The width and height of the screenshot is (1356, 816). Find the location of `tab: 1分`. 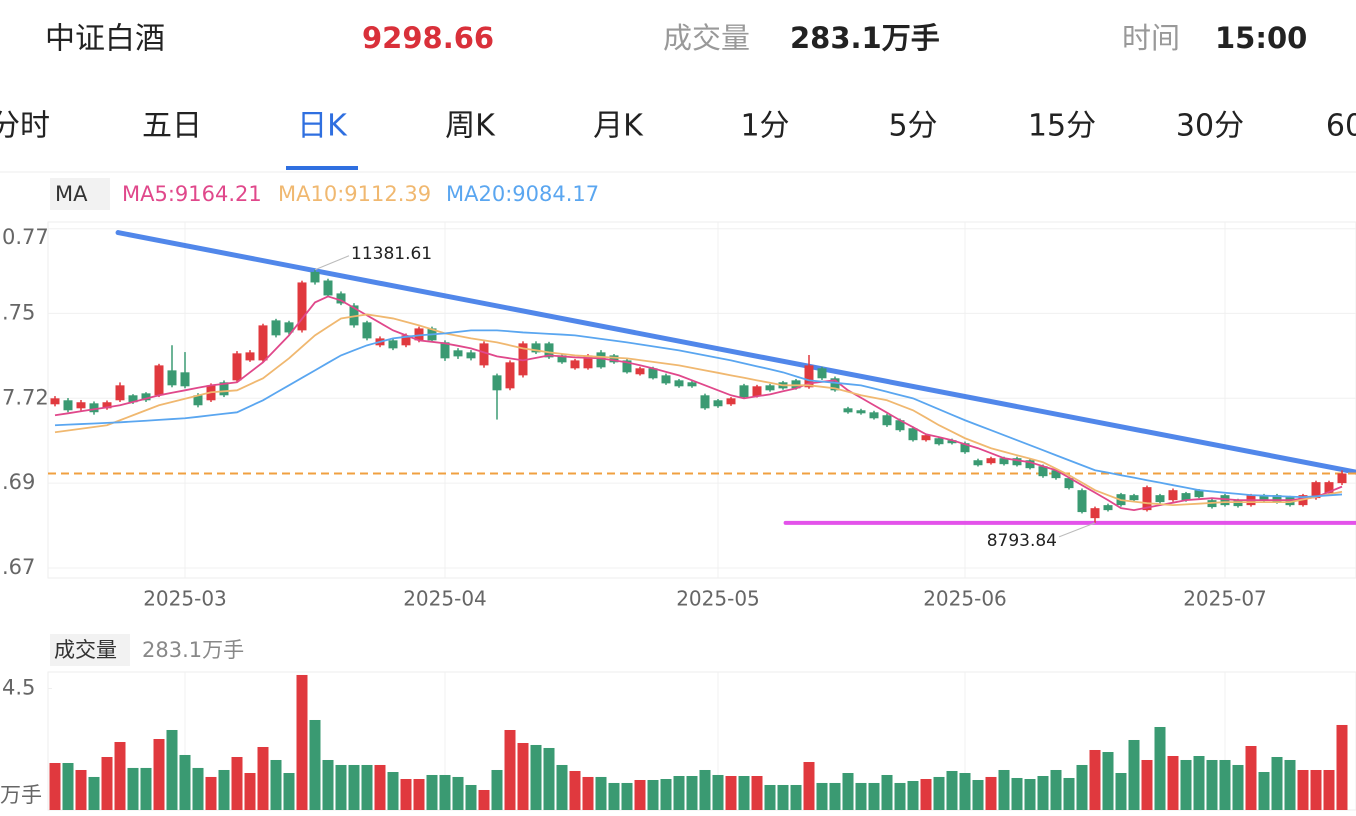

tab: 1分 is located at coordinates (764, 126).